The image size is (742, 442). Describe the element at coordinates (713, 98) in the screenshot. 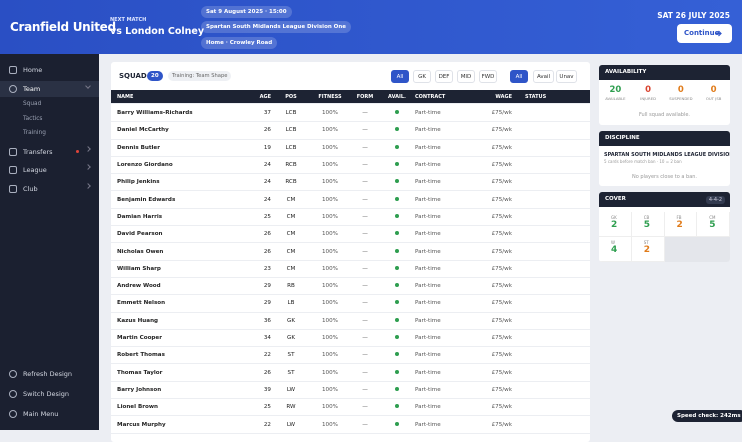

I see `stat-label: OUT JSB` at that location.